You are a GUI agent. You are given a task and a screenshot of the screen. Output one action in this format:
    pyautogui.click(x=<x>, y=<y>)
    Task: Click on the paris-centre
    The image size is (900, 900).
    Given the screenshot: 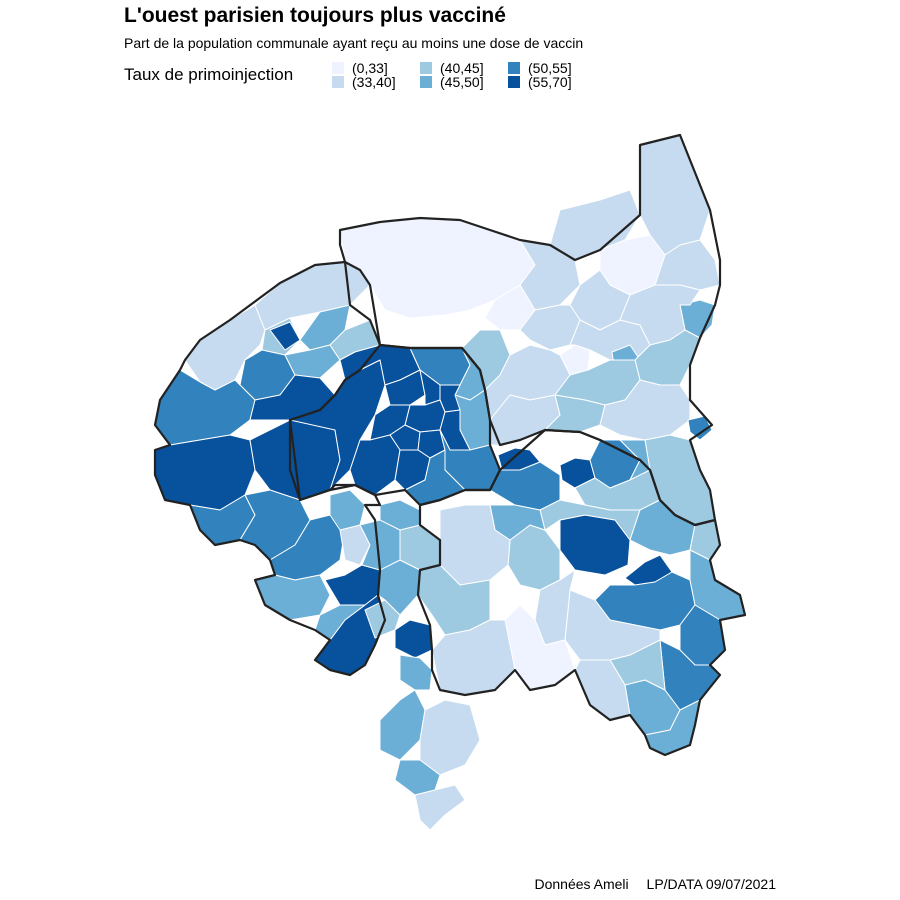 What is the action you would take?
    pyautogui.click(x=425, y=416)
    